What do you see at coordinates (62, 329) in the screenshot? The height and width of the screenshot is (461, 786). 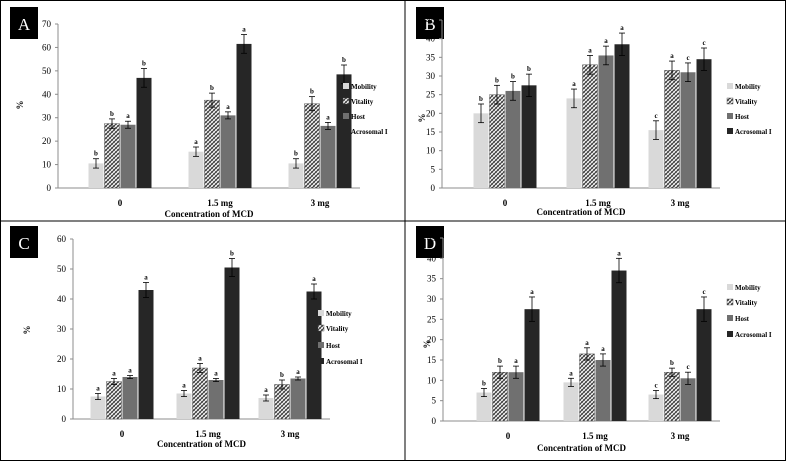 I see `y-tick-label: 30` at bounding box center [62, 329].